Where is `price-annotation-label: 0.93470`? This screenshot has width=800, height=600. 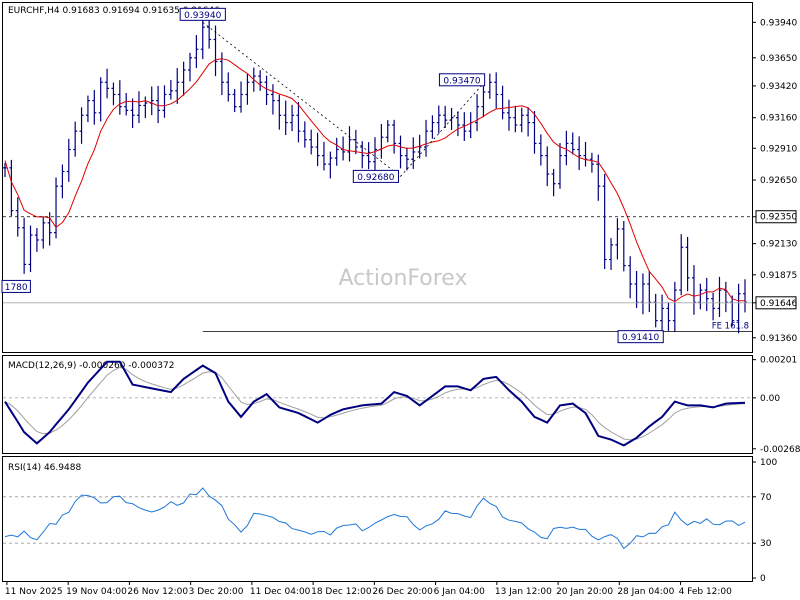
price-annotation-label: 0.93470 is located at coordinates (461, 81).